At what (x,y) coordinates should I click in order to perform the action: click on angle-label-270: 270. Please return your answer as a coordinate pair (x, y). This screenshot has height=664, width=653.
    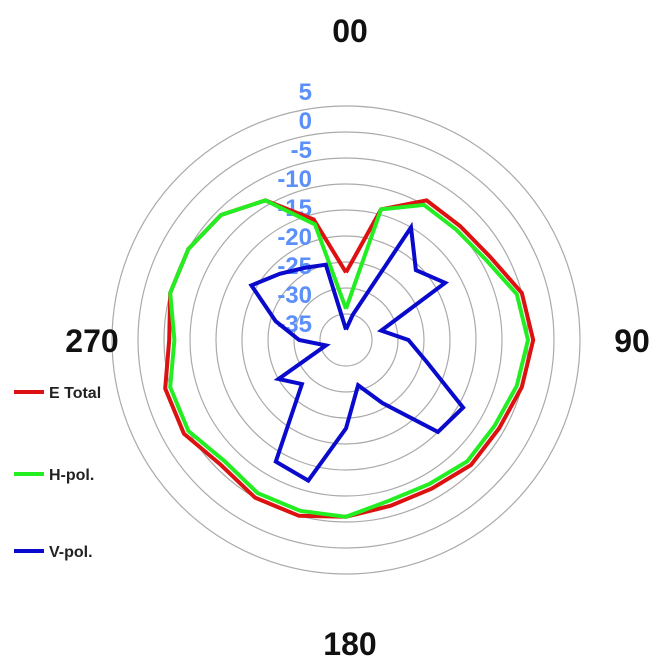
    Looking at the image, I should click on (91, 341).